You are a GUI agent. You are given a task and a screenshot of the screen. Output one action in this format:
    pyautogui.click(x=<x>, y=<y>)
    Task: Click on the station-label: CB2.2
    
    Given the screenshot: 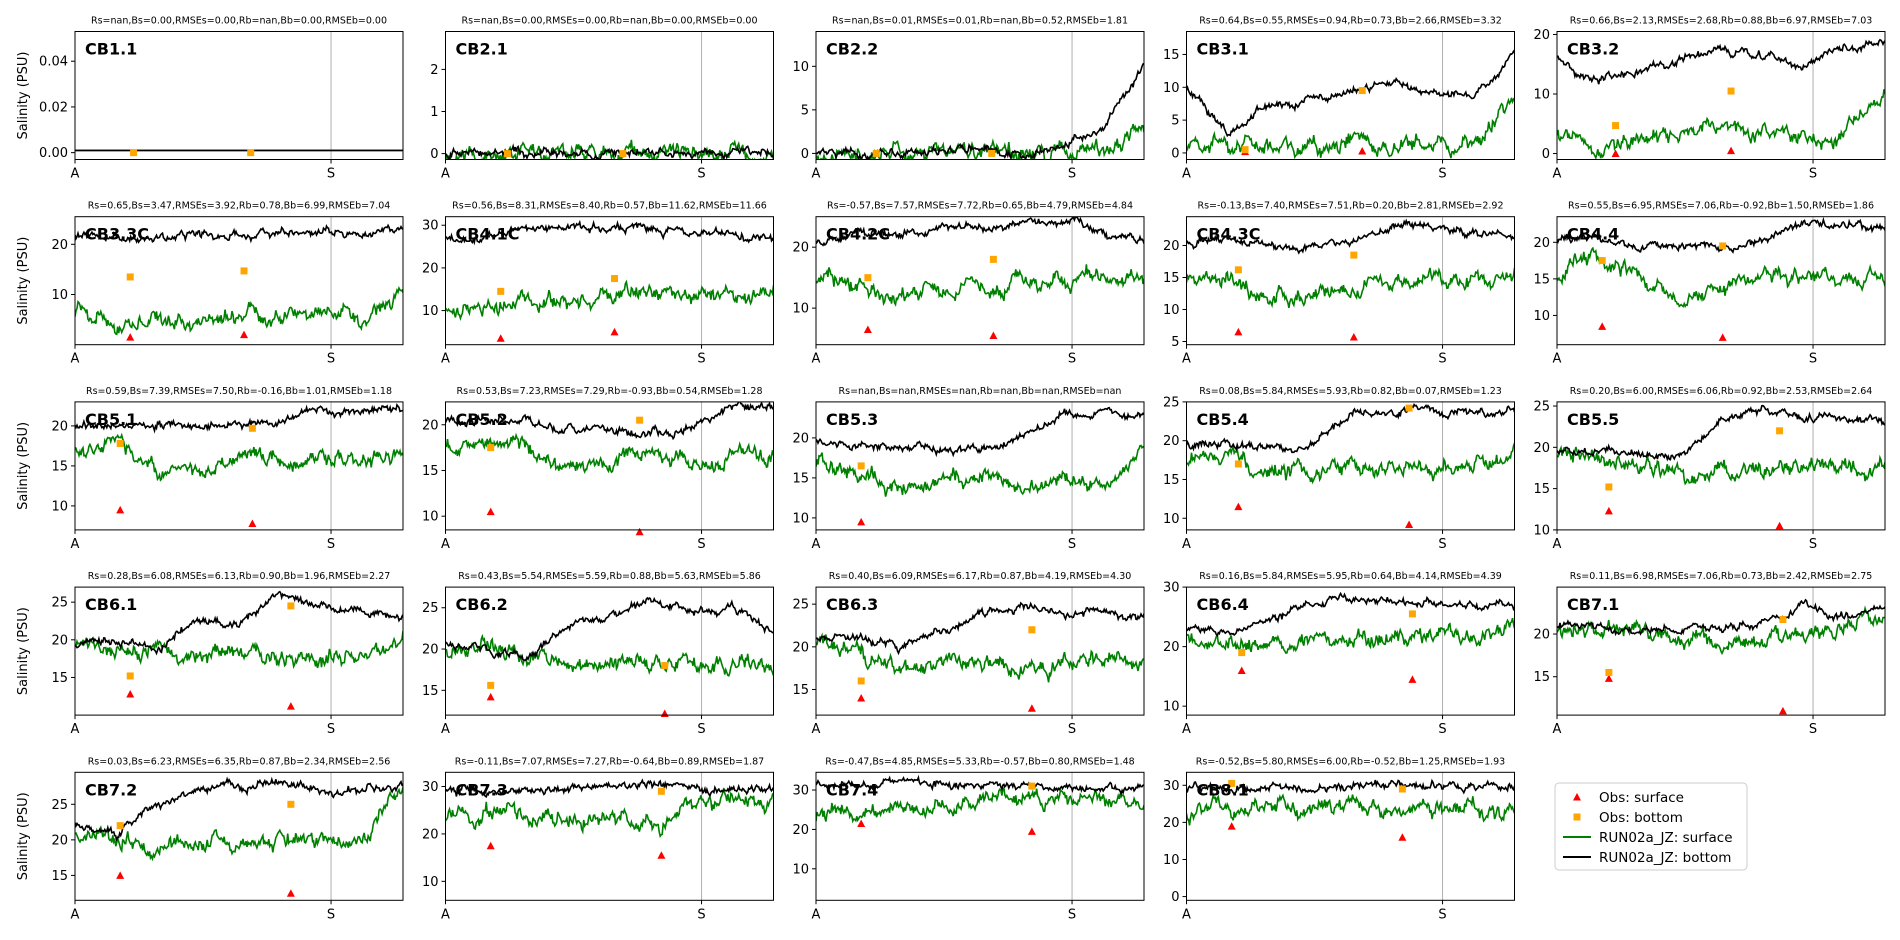 What is the action you would take?
    pyautogui.click(x=852, y=49)
    